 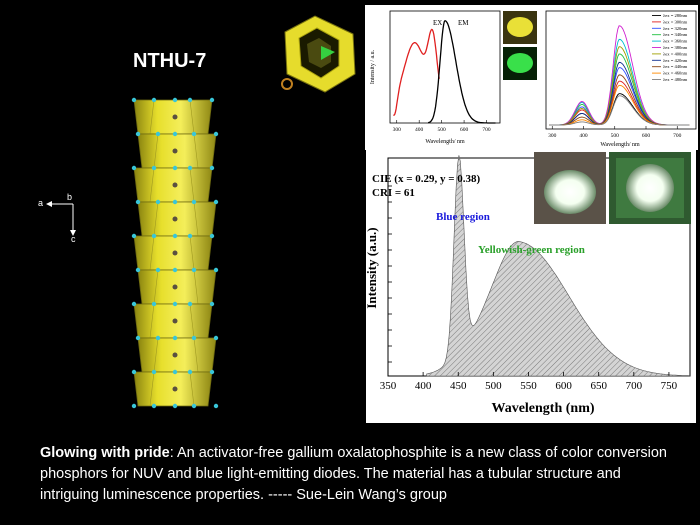 What do you see at coordinates (675, 41) in the screenshot?
I see `series-legend-item-4: λex = 360nm` at bounding box center [675, 41].